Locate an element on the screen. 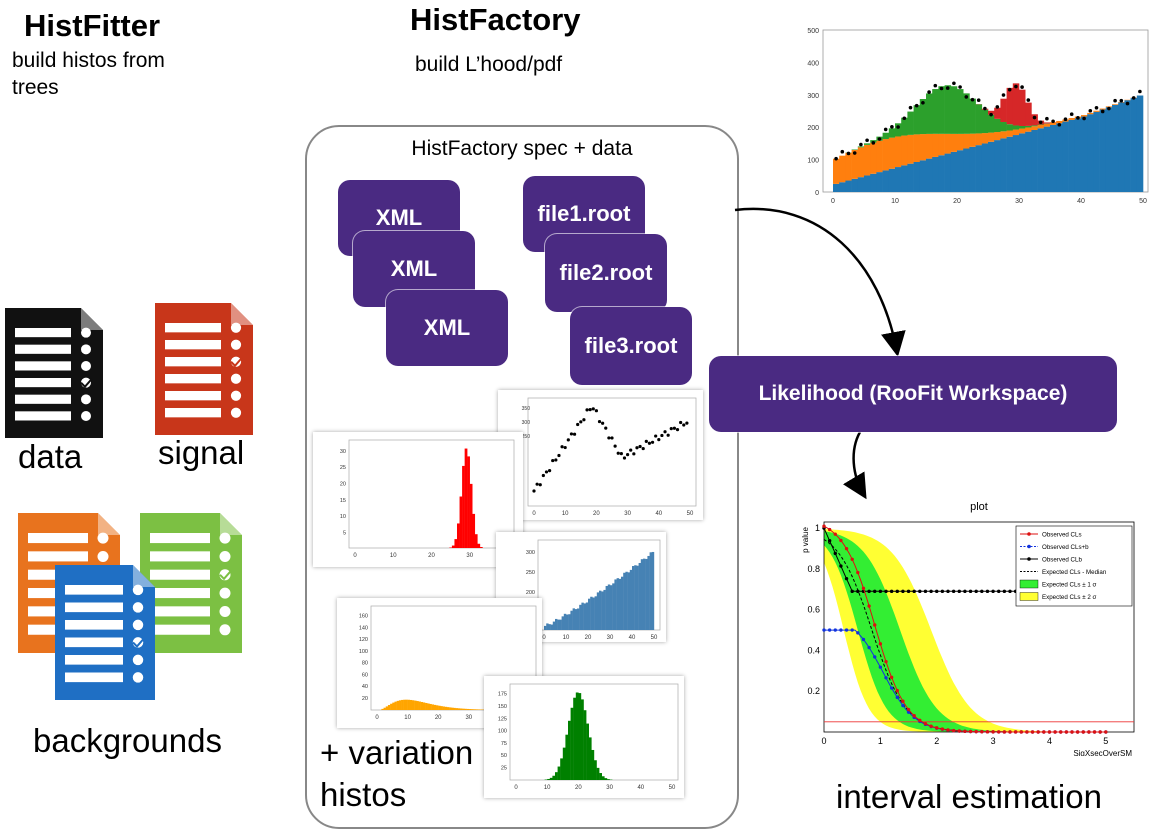 The image size is (1163, 829). x-tick-label: 3 is located at coordinates (993, 741).